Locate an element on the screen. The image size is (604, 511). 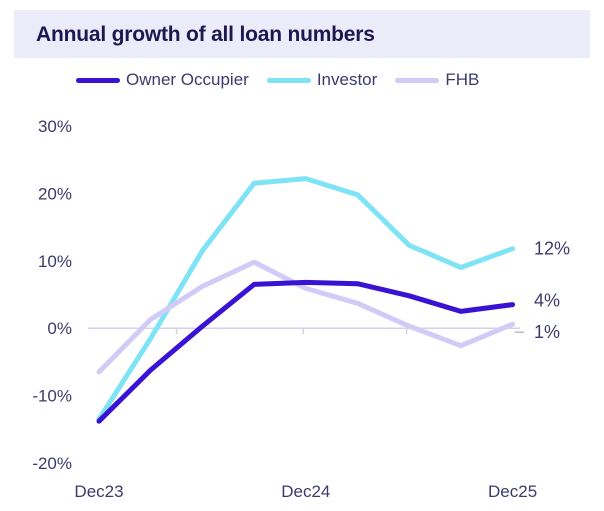
legend-item-owner-occupier: Owner Occupier is located at coordinates (162, 80).